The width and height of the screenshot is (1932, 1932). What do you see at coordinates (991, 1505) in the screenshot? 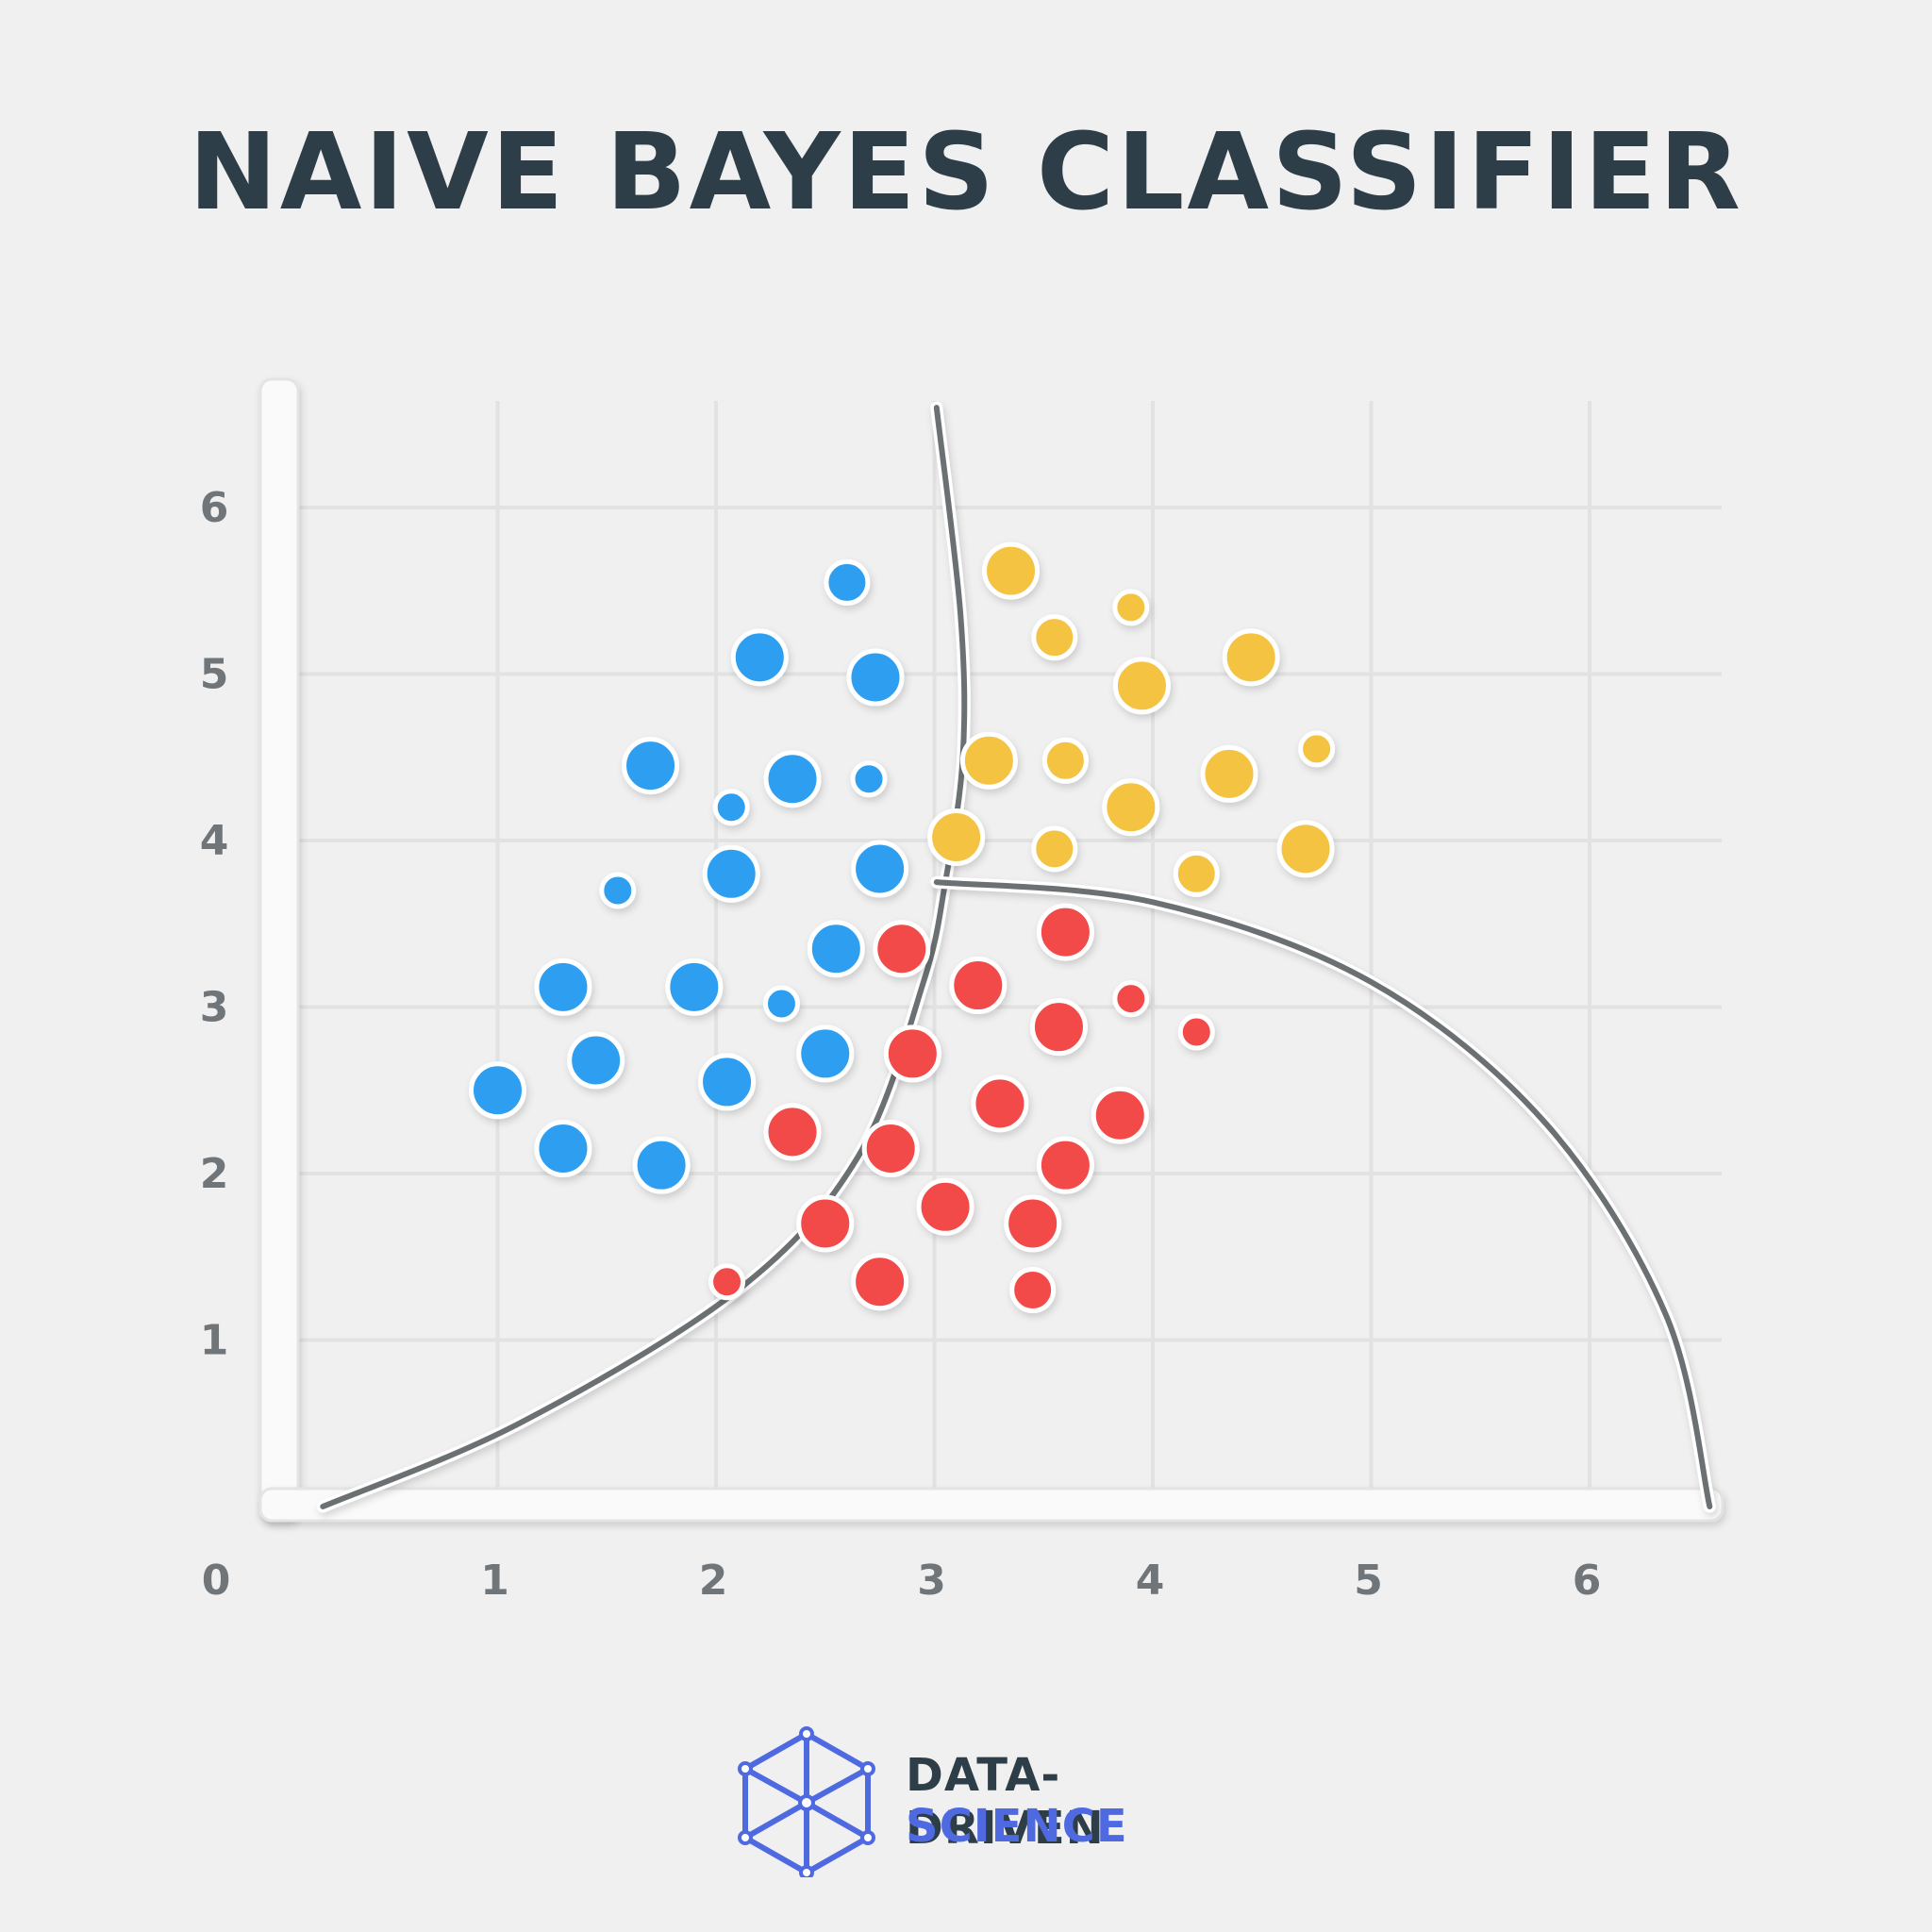
I see `x-axis` at bounding box center [991, 1505].